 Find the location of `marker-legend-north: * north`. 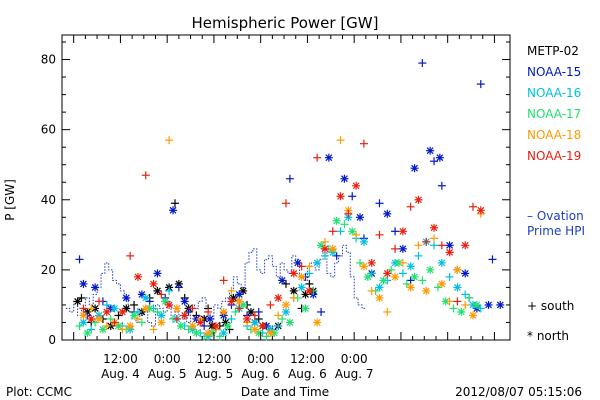

marker-legend-north: * north is located at coordinates (548, 336).